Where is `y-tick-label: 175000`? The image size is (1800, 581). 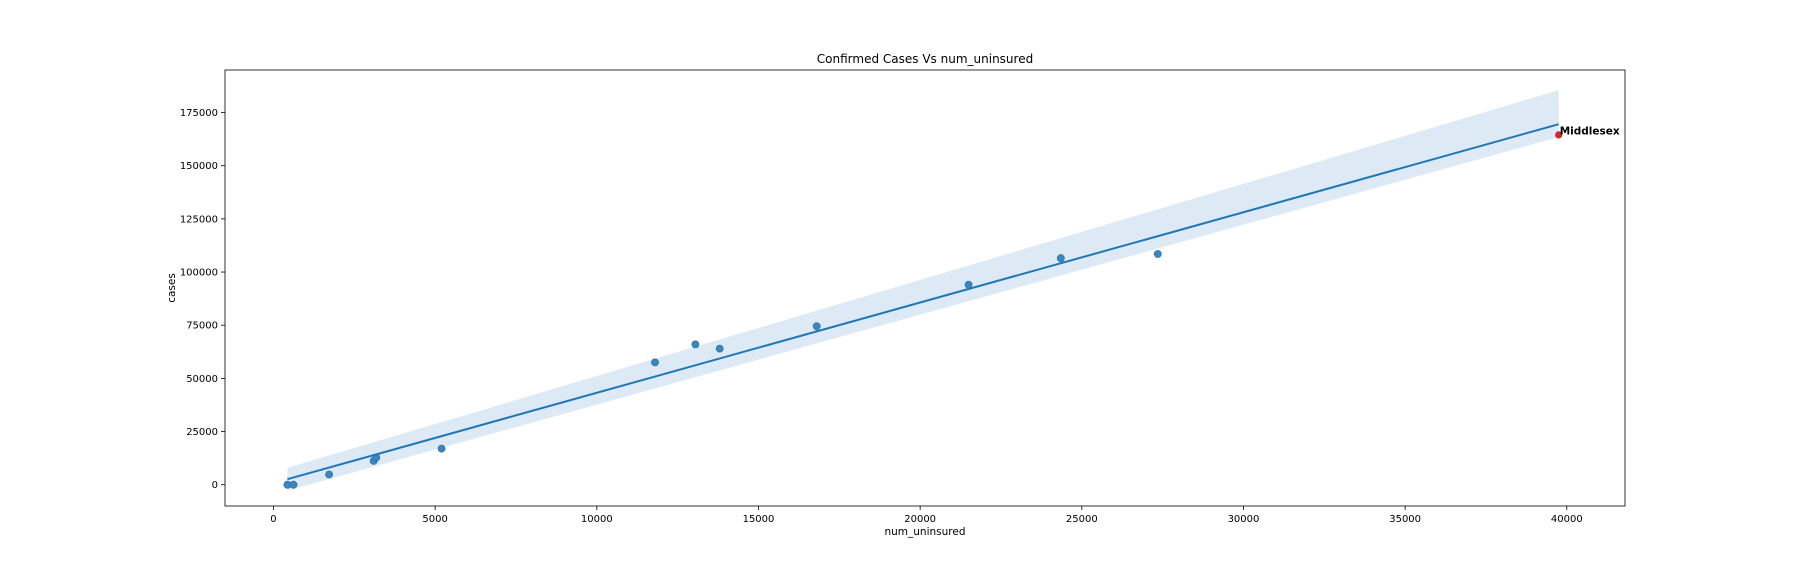
y-tick-label: 175000 is located at coordinates (199, 113).